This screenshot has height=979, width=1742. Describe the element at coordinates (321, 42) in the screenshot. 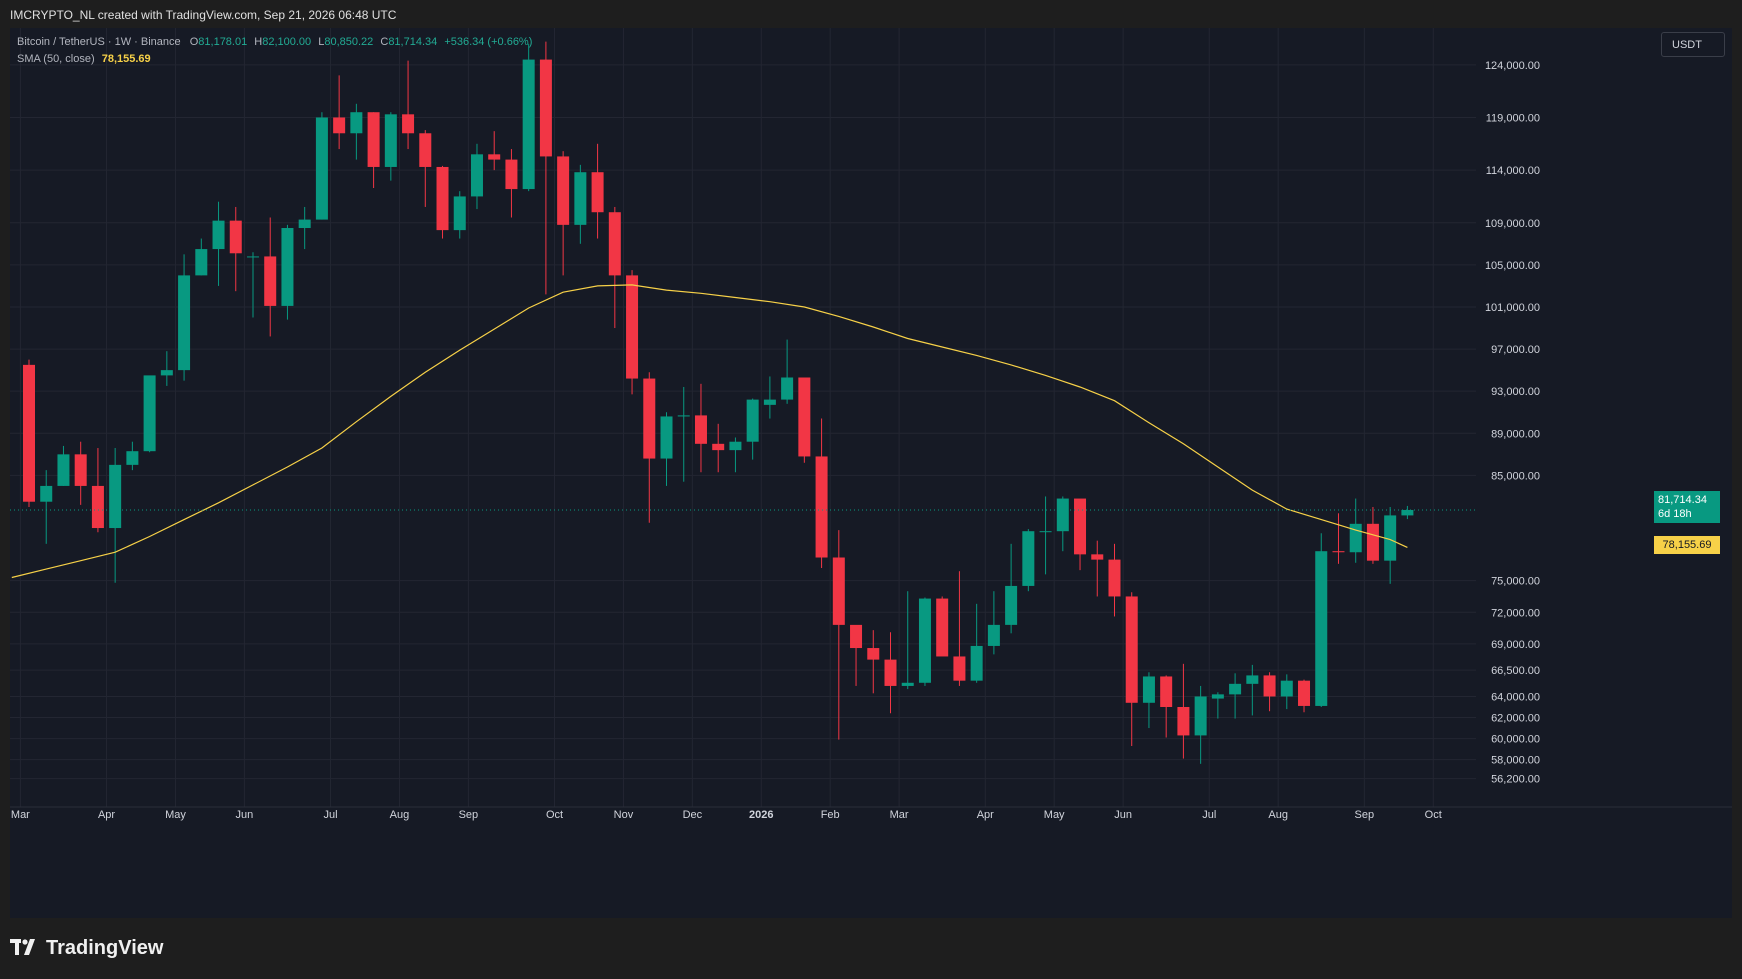

I see `low-label: L` at that location.